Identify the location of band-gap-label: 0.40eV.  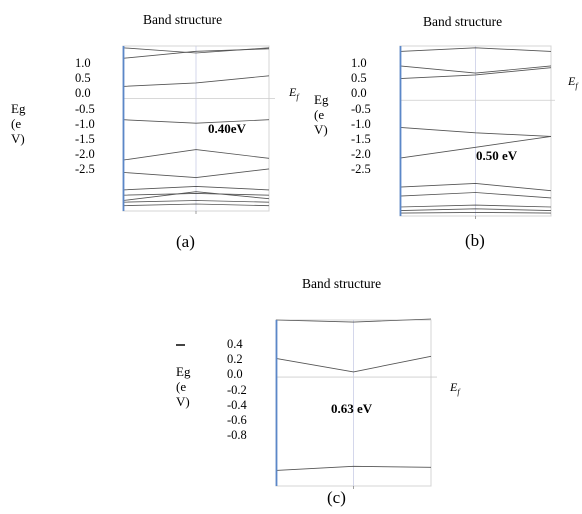
(227, 128).